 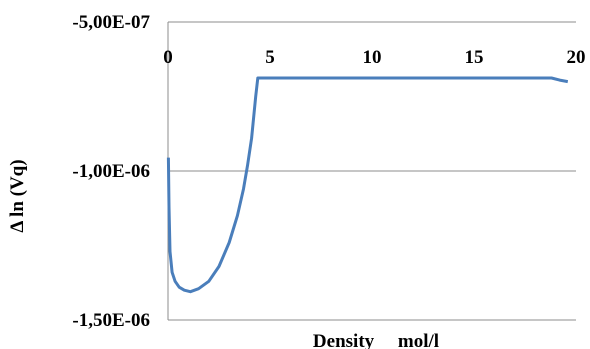 I want to click on x-axis-title: Density mol/l, so click(x=376, y=340).